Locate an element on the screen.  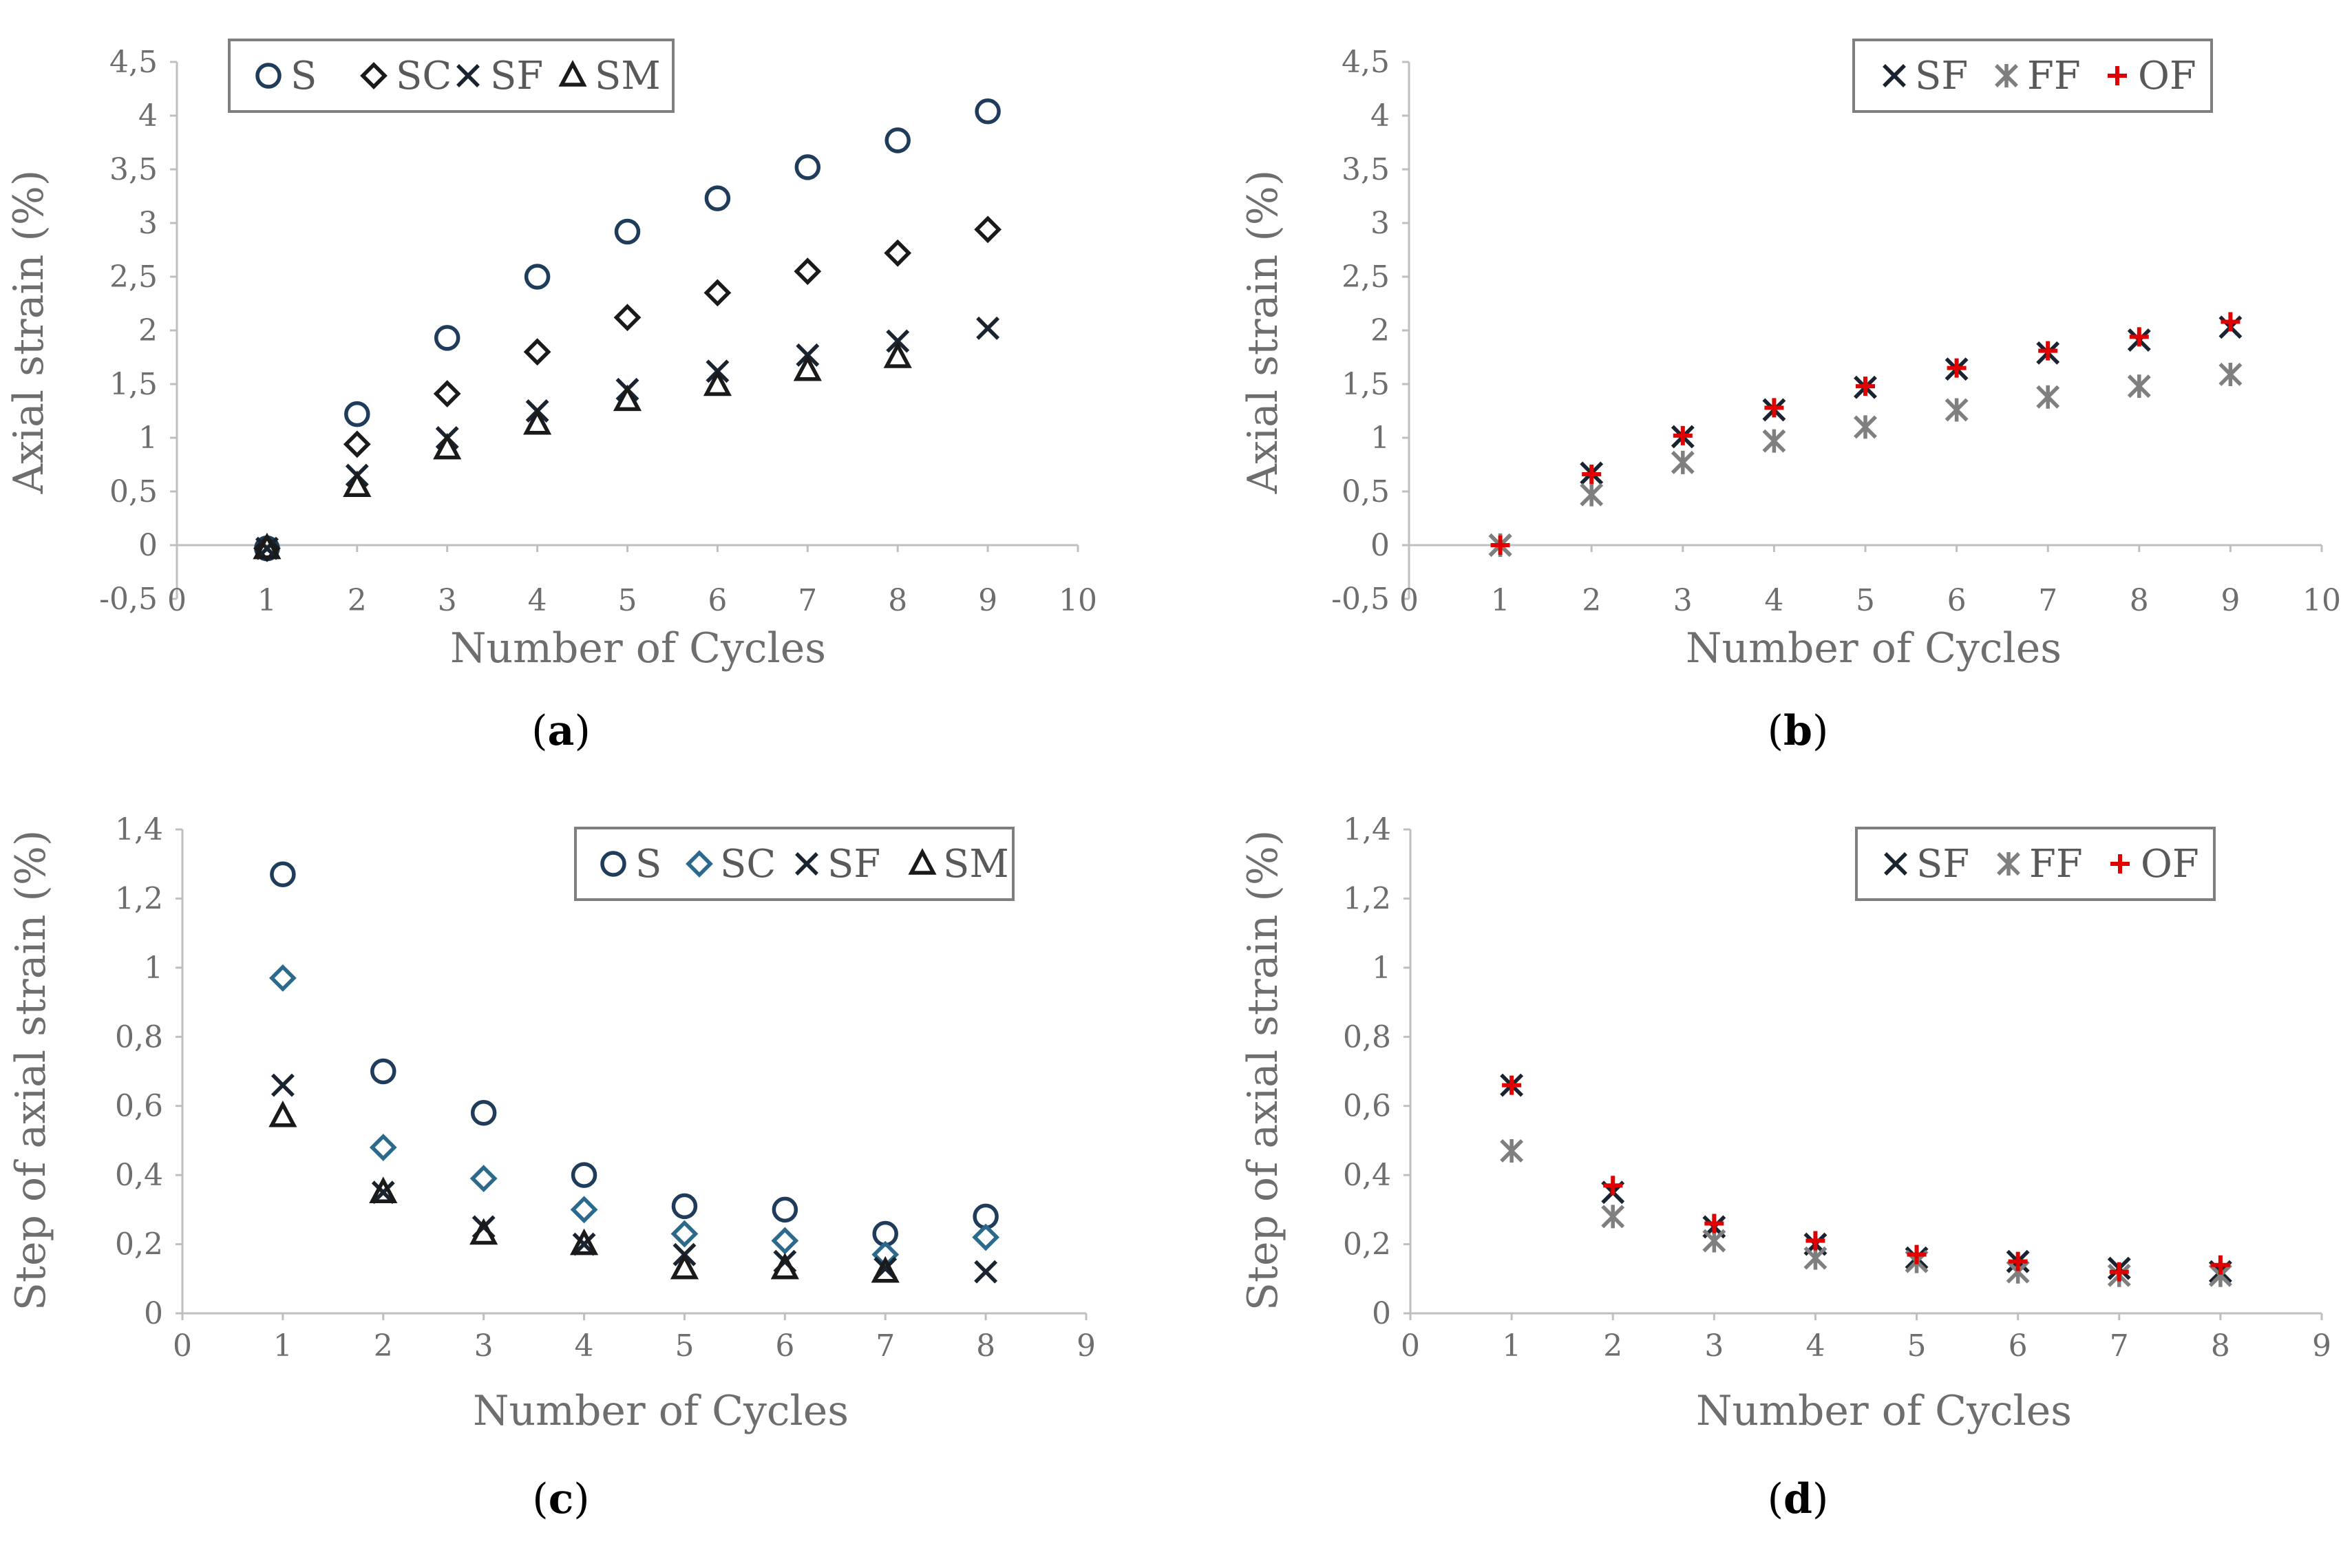
y-tick-label: 0,2 is located at coordinates (1367, 1244).